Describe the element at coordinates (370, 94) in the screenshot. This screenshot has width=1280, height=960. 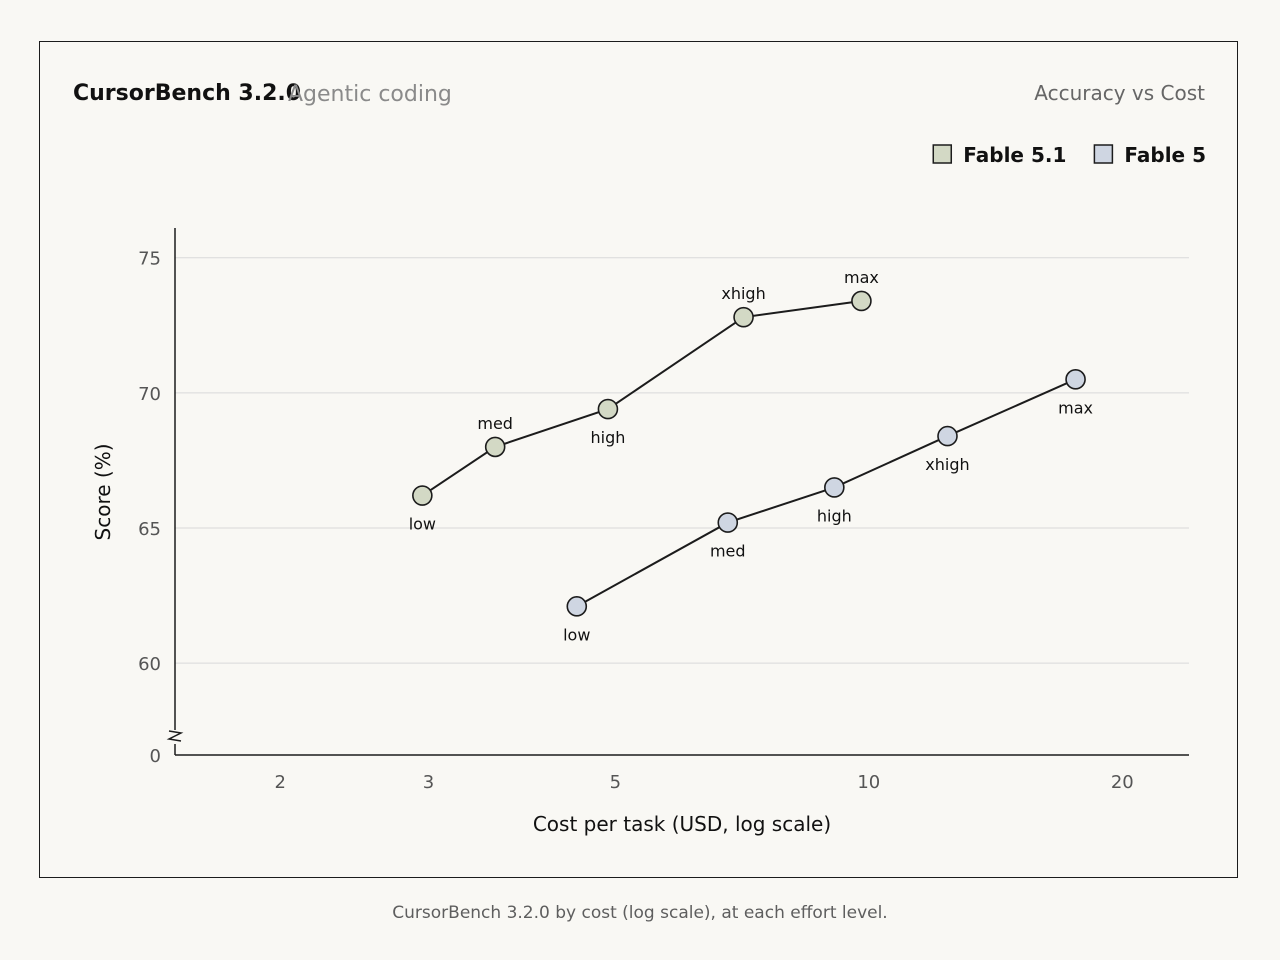
I see `chart-subtitle: Agentic coding` at that location.